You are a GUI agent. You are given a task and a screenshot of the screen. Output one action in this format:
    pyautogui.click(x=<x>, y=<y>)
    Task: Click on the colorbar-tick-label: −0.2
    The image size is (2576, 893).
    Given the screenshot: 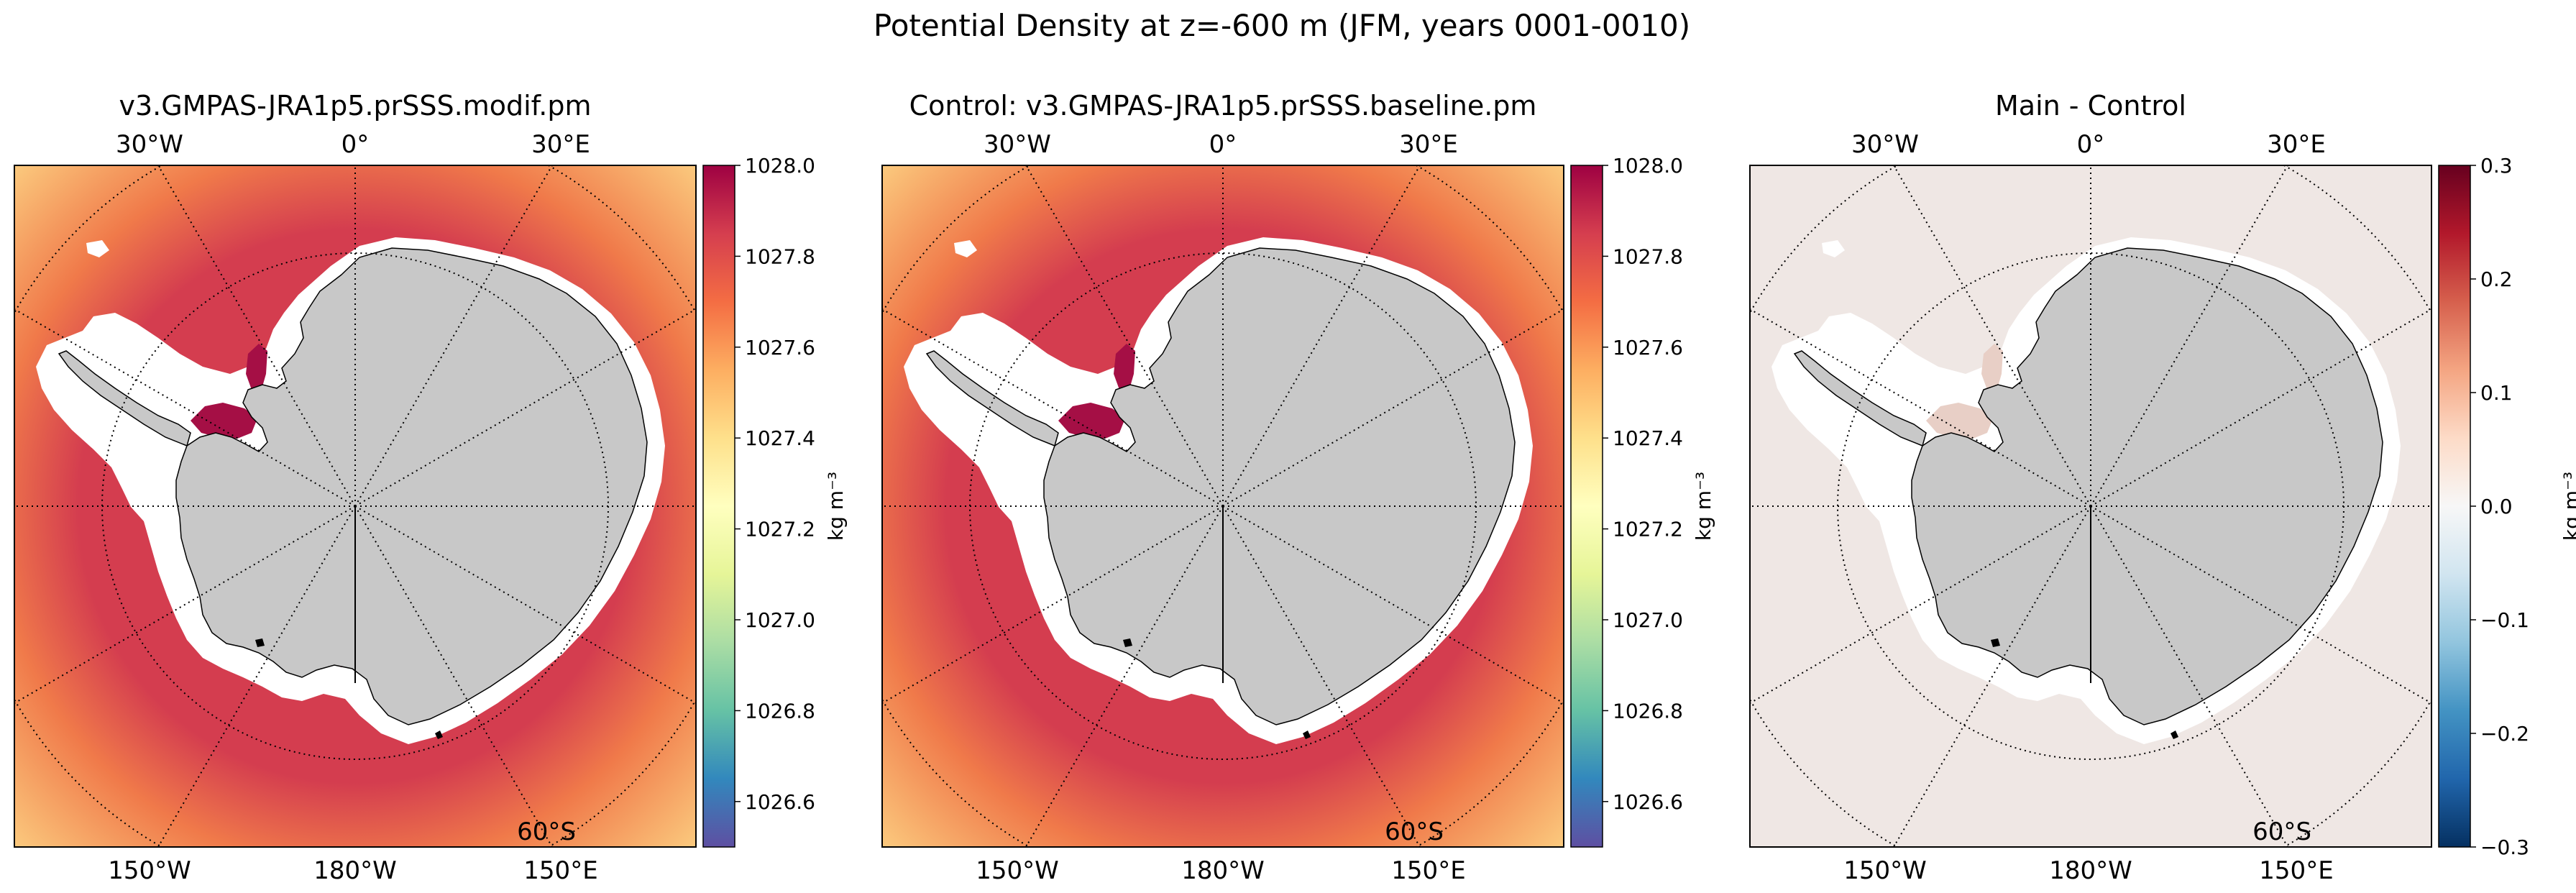 What is the action you would take?
    pyautogui.click(x=2504, y=734)
    